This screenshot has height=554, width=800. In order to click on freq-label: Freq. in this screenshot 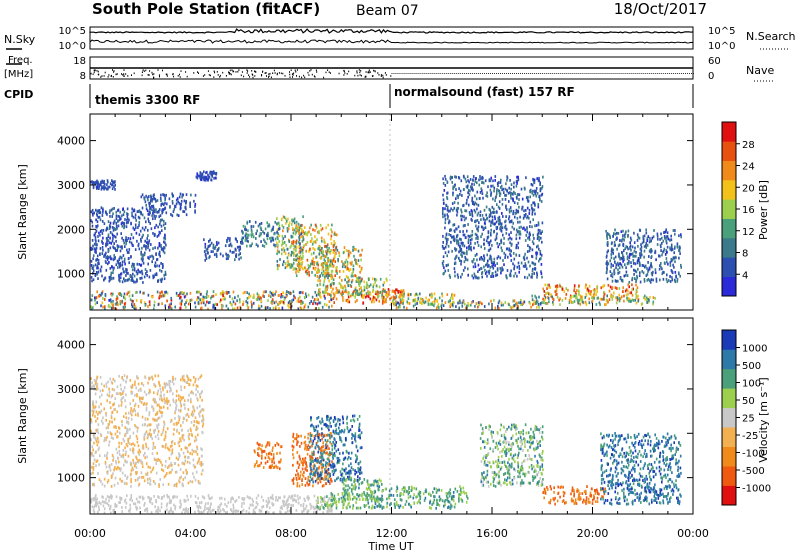, I will do `click(20, 60)`.